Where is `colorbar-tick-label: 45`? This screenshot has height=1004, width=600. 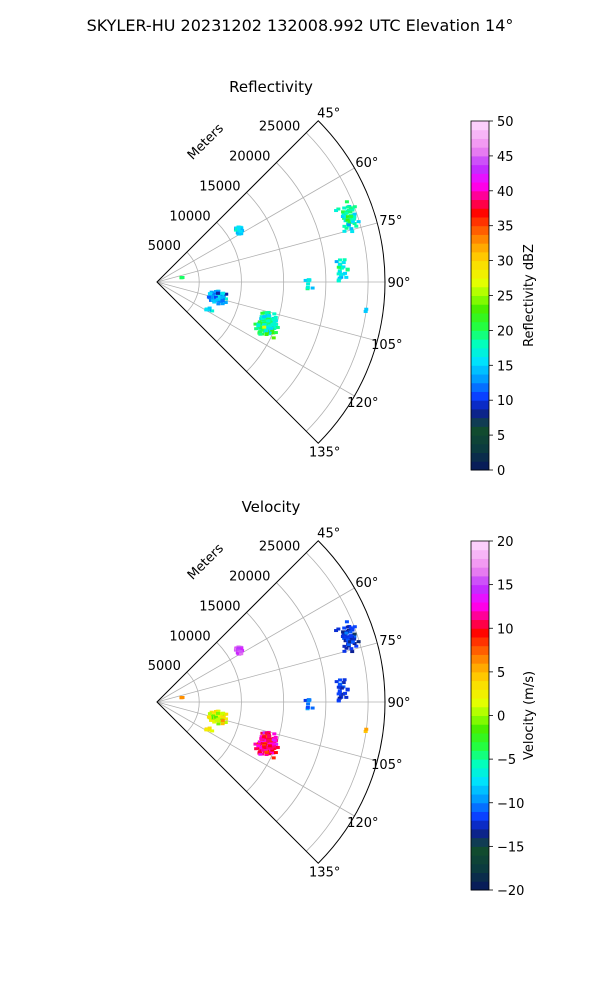
colorbar-tick-label: 45 is located at coordinates (505, 157).